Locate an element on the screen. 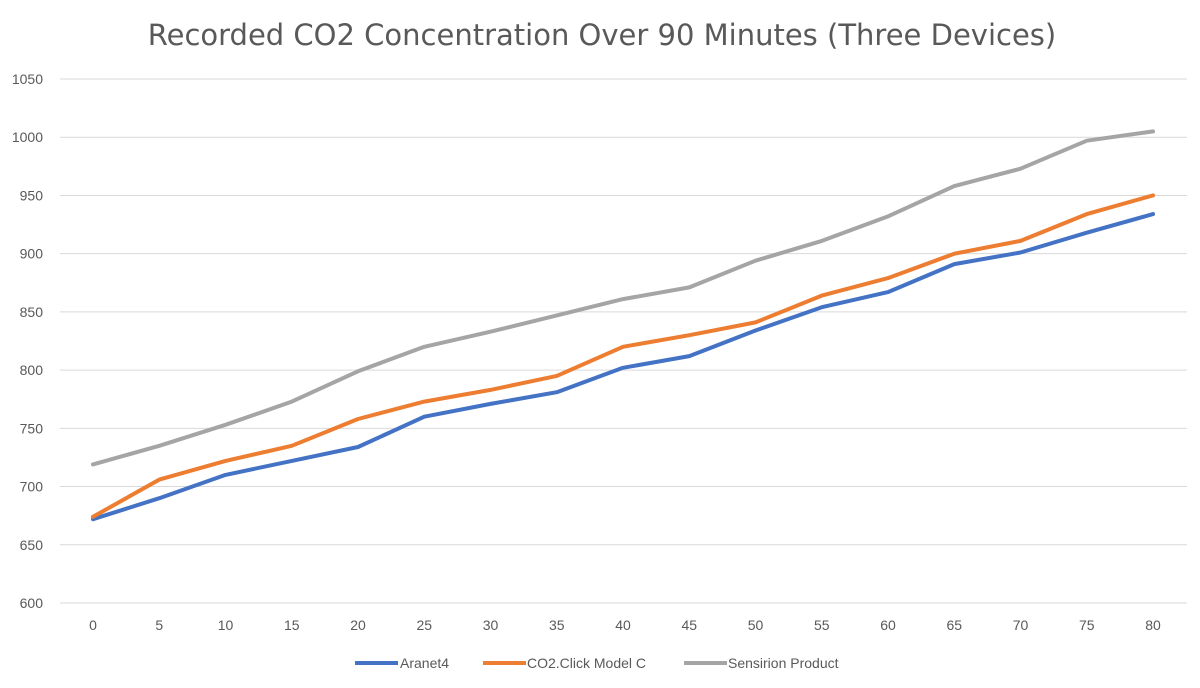  x-tick-label: 20 is located at coordinates (358, 625).